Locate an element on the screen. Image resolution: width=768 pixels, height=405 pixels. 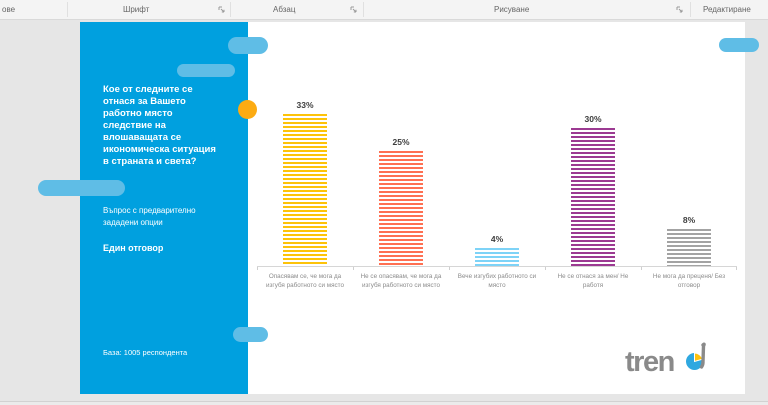
logo-text-tren: tren is located at coordinates (649, 362).